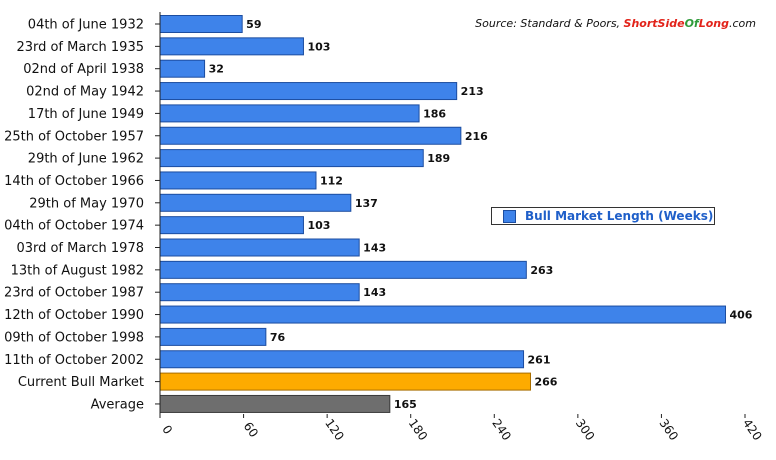 Image resolution: width=776 pixels, height=460 pixels. I want to click on category-label: Average, so click(117, 404).